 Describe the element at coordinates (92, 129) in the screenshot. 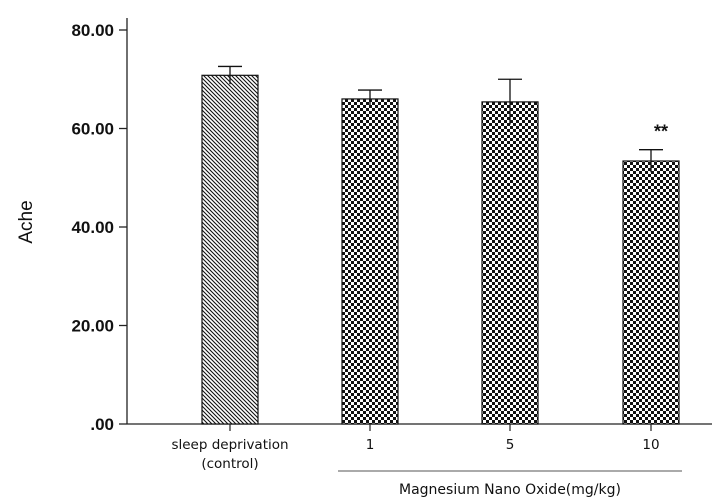

I see `y-tick-label: 60.00` at that location.